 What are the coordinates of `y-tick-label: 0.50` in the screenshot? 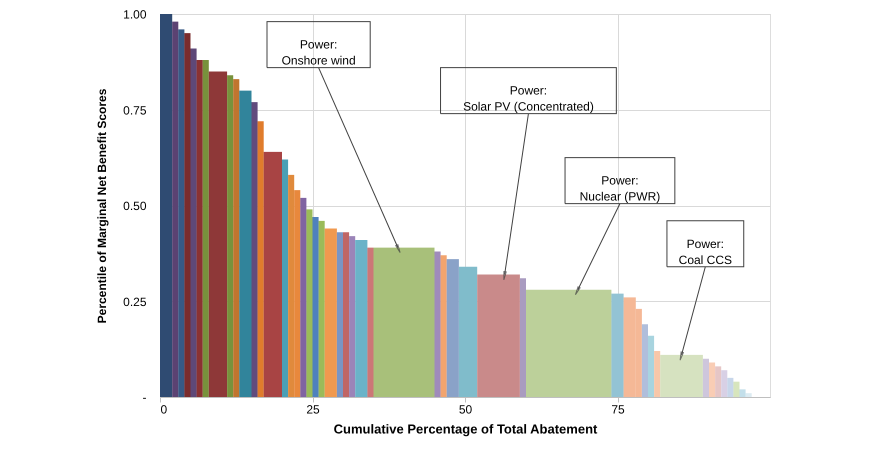 It's located at (135, 206).